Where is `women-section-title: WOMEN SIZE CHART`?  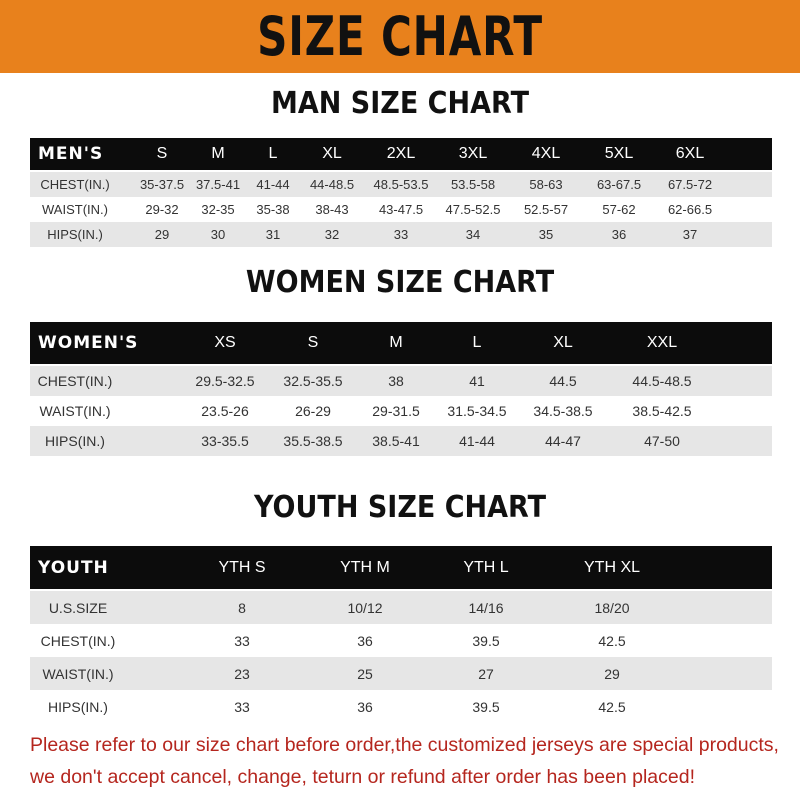
women-section-title: WOMEN SIZE CHART is located at coordinates (400, 282).